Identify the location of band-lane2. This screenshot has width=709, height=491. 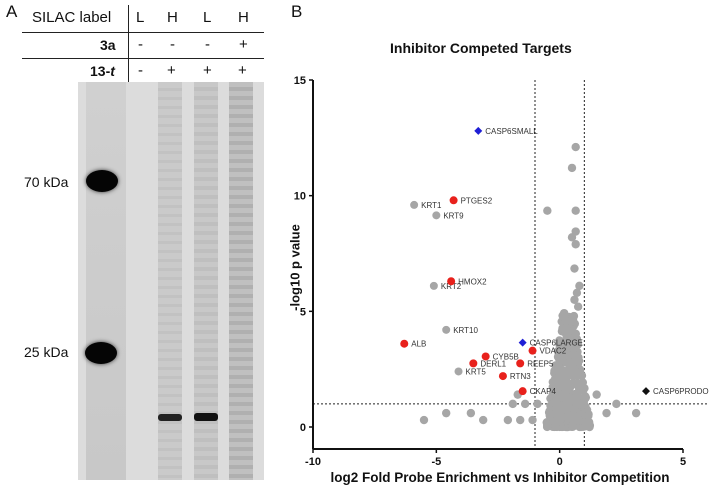
(170, 417).